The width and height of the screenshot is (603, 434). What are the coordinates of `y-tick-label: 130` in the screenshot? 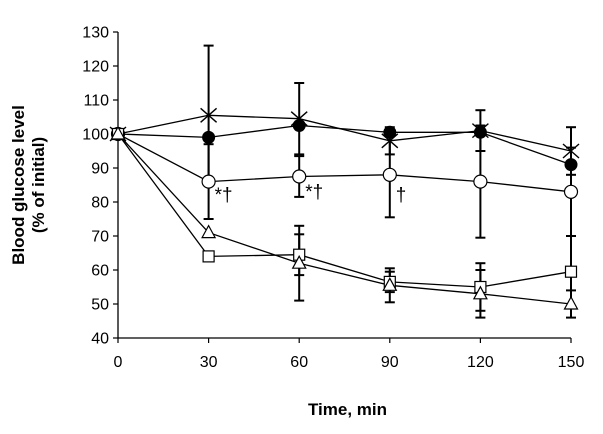 It's located at (95, 33).